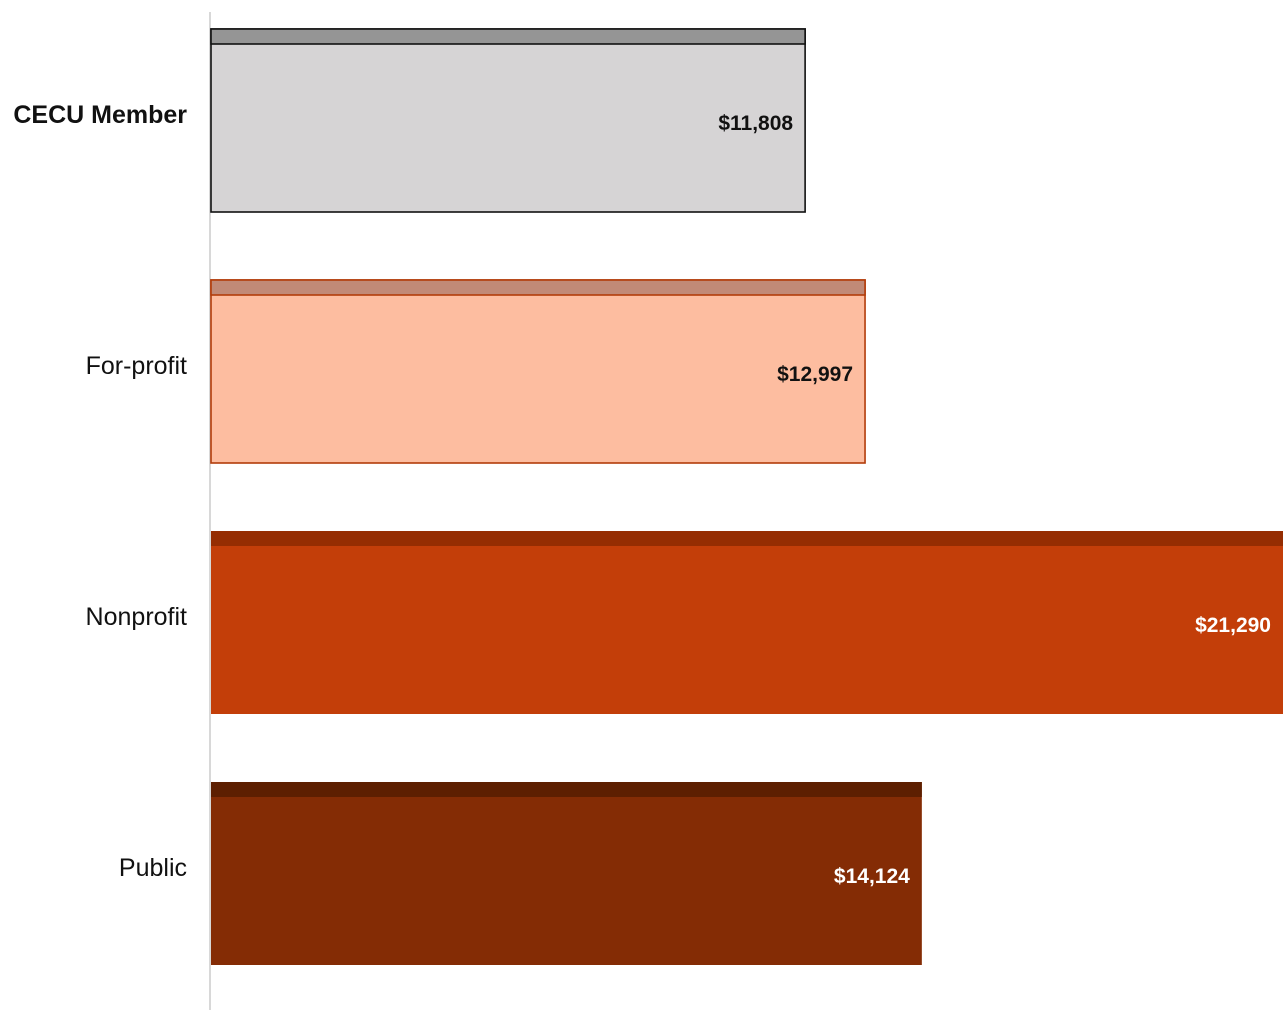 This screenshot has width=1283, height=1010. I want to click on bar-public, so click(566, 873).